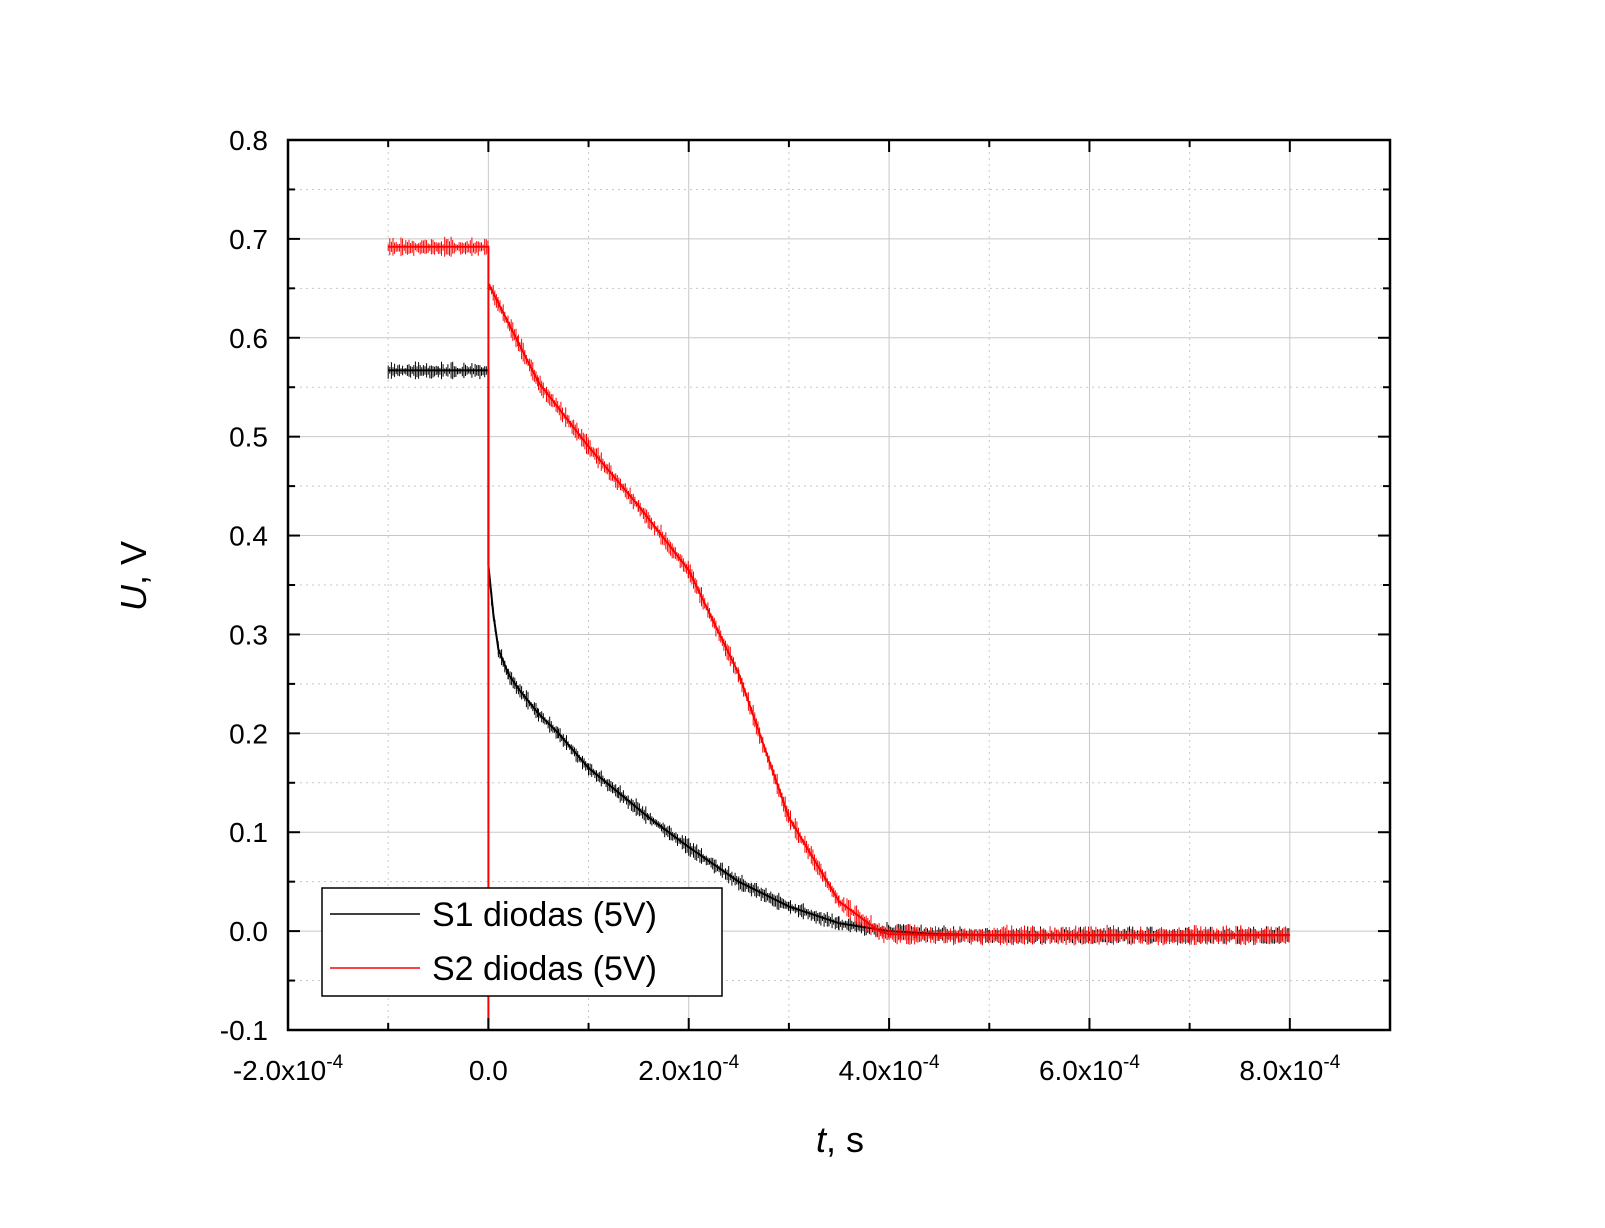  I want to click on x-tick-mantissa: 6.0x10, so click(1081, 1070).